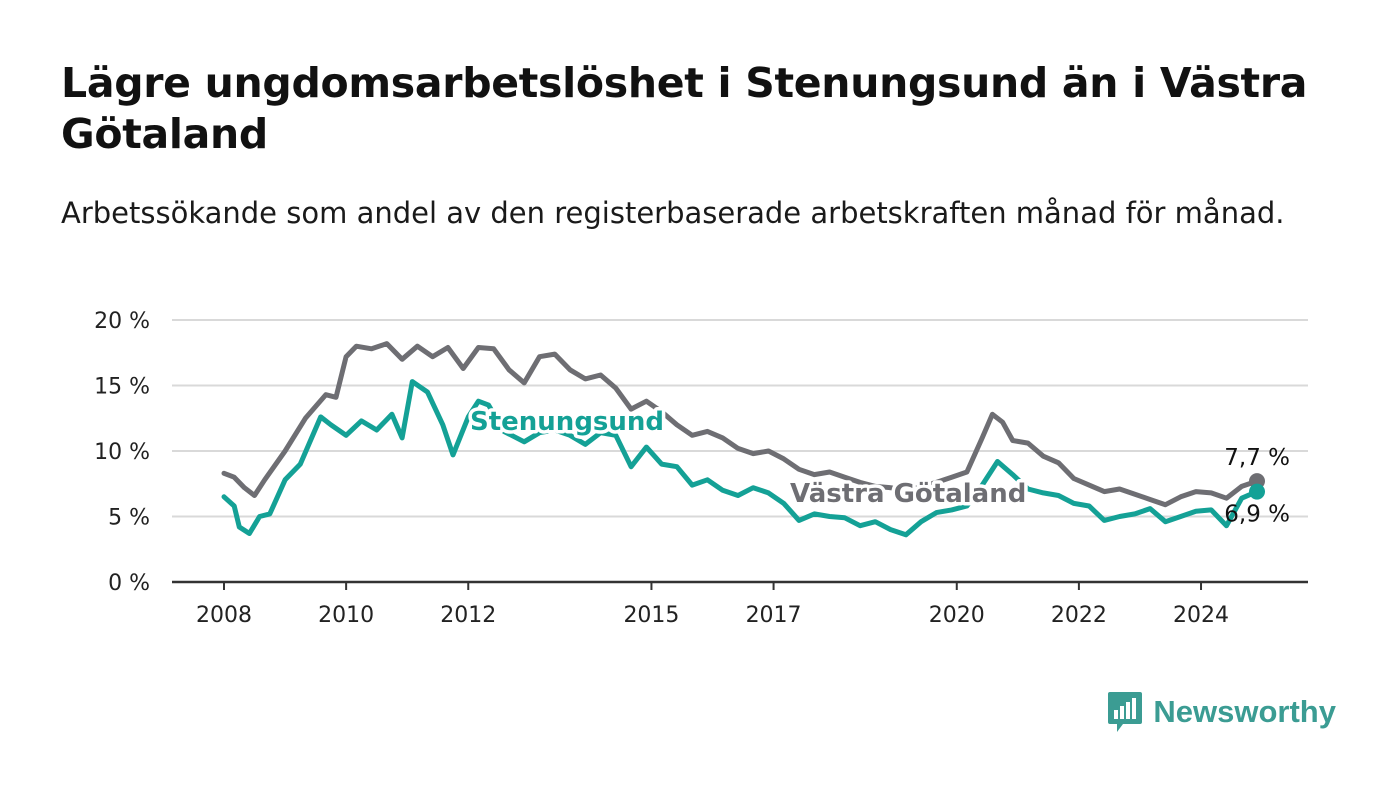 The image size is (1400, 794). I want to click on x-tick-label: 2024, so click(1201, 615).